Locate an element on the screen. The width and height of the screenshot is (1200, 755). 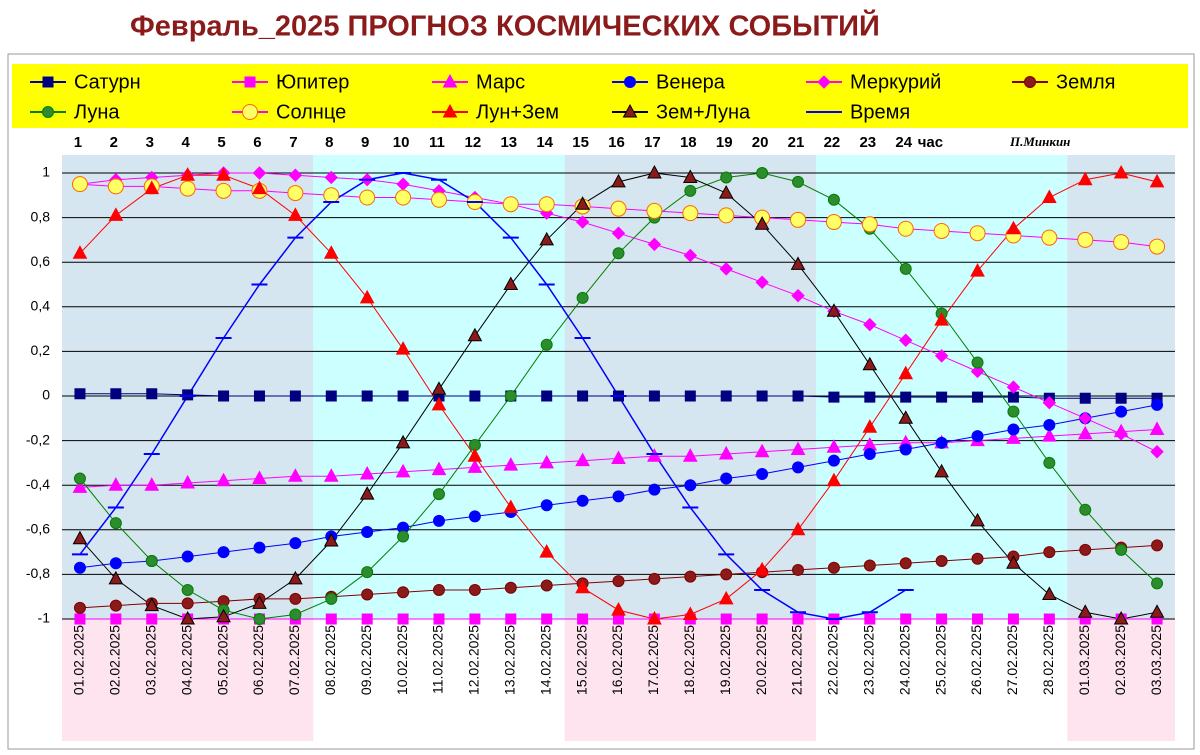
x-tick-label: 15.02.2025 is located at coordinates (581, 660).